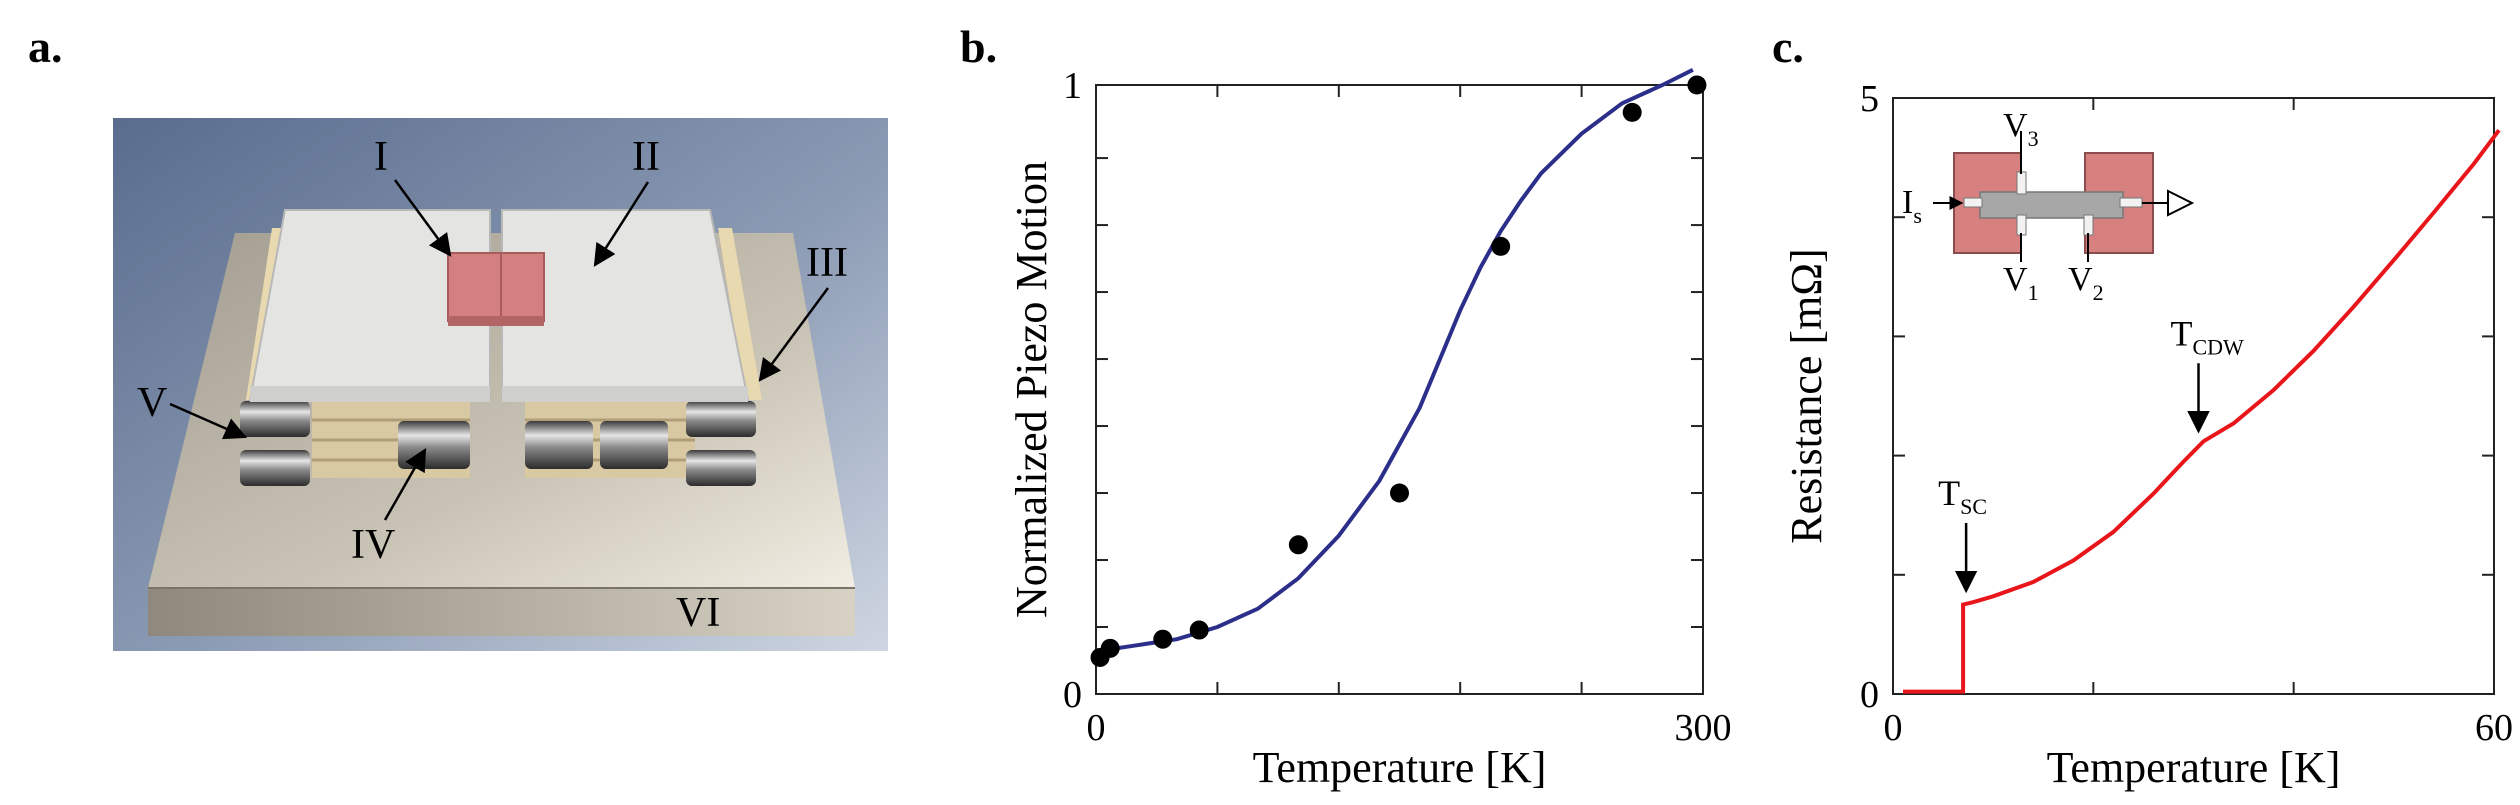 This screenshot has width=2520, height=805. Describe the element at coordinates (2208, 336) in the screenshot. I see `tcdw-annotation: TCDW` at that location.